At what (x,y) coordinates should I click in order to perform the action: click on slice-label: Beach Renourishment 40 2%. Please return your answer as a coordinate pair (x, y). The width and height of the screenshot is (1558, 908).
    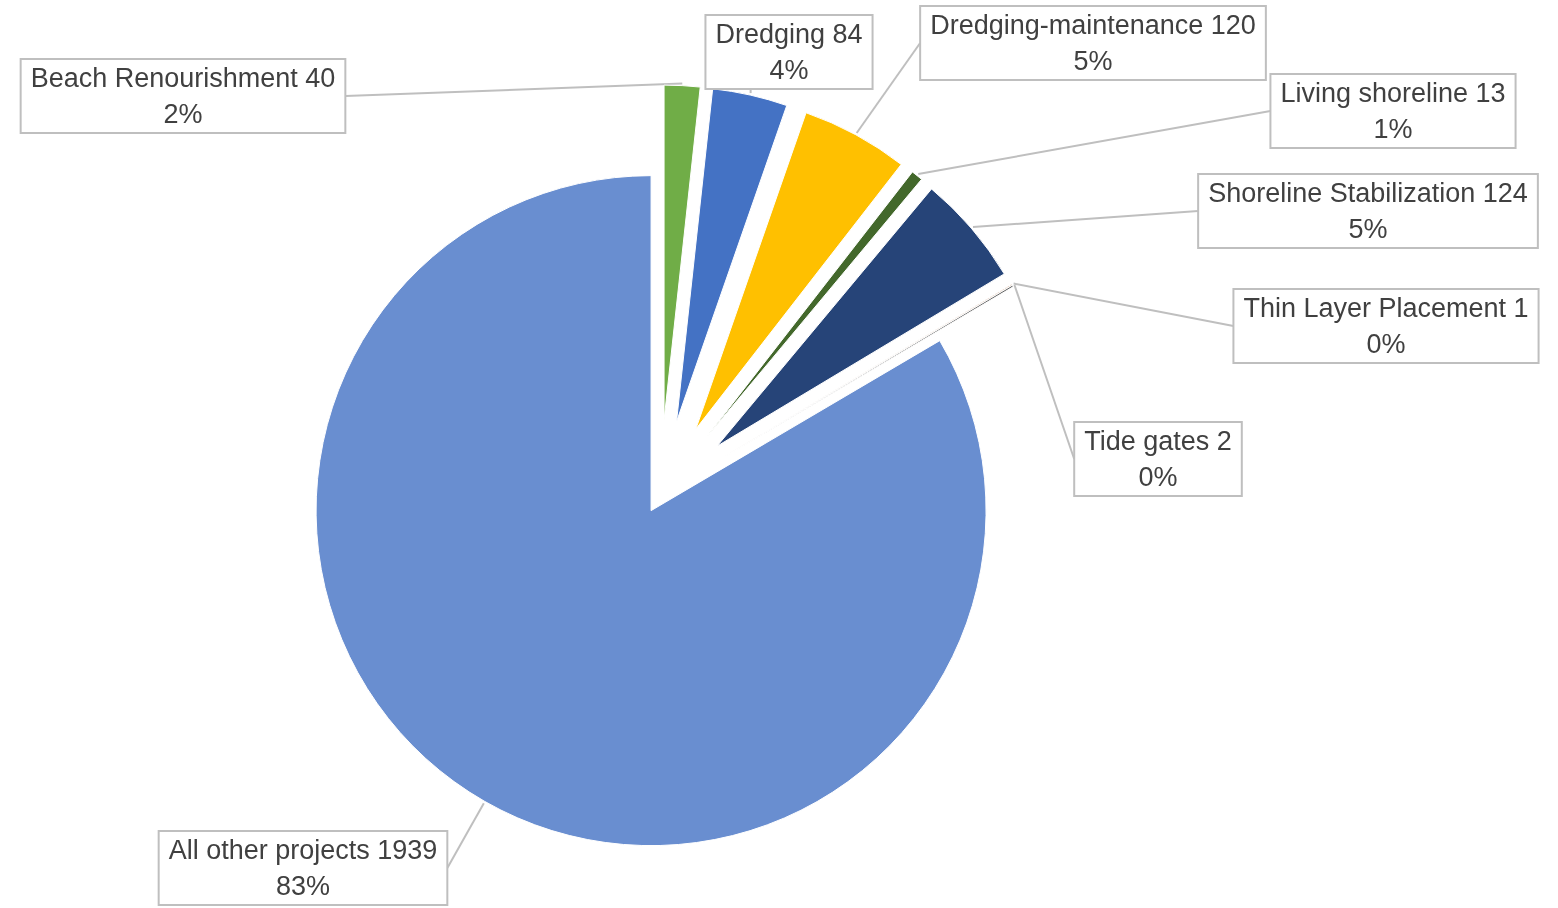
    Looking at the image, I should click on (183, 96).